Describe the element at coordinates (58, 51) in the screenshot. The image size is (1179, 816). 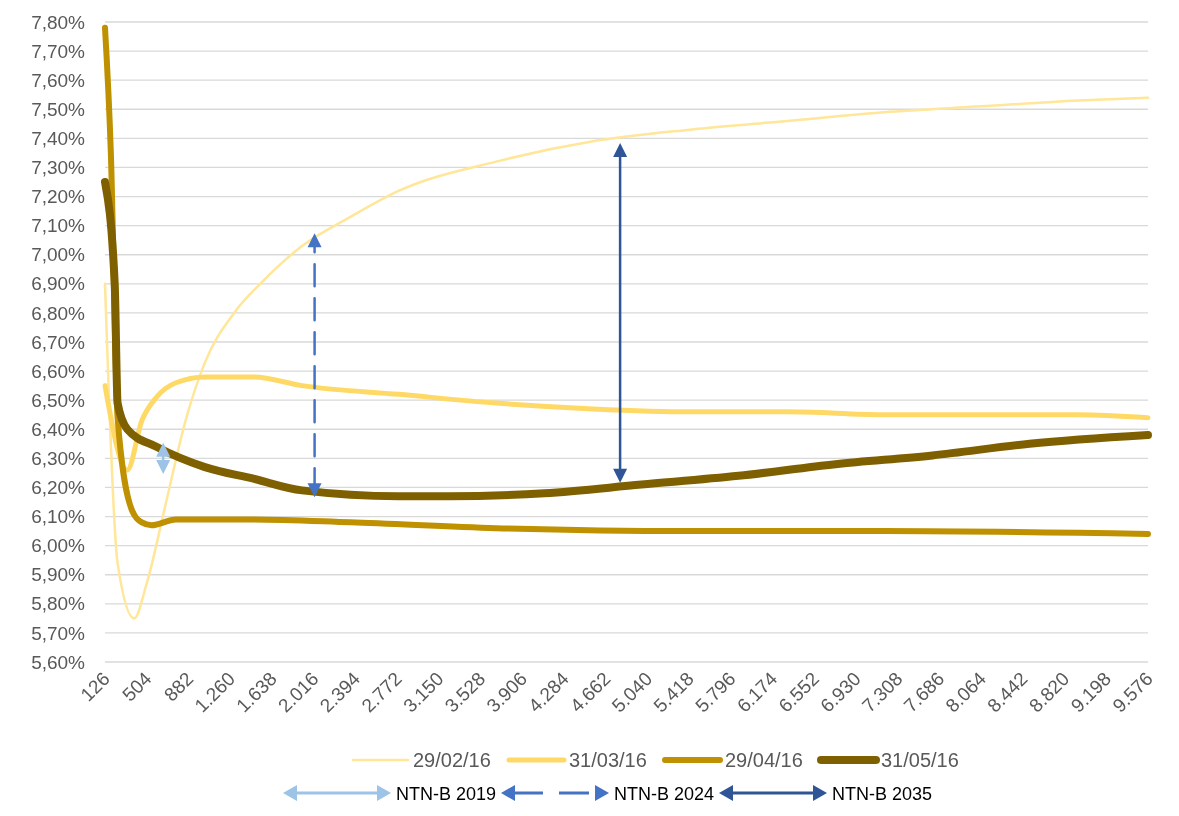
I see `y-tick-label: 7,70%` at that location.